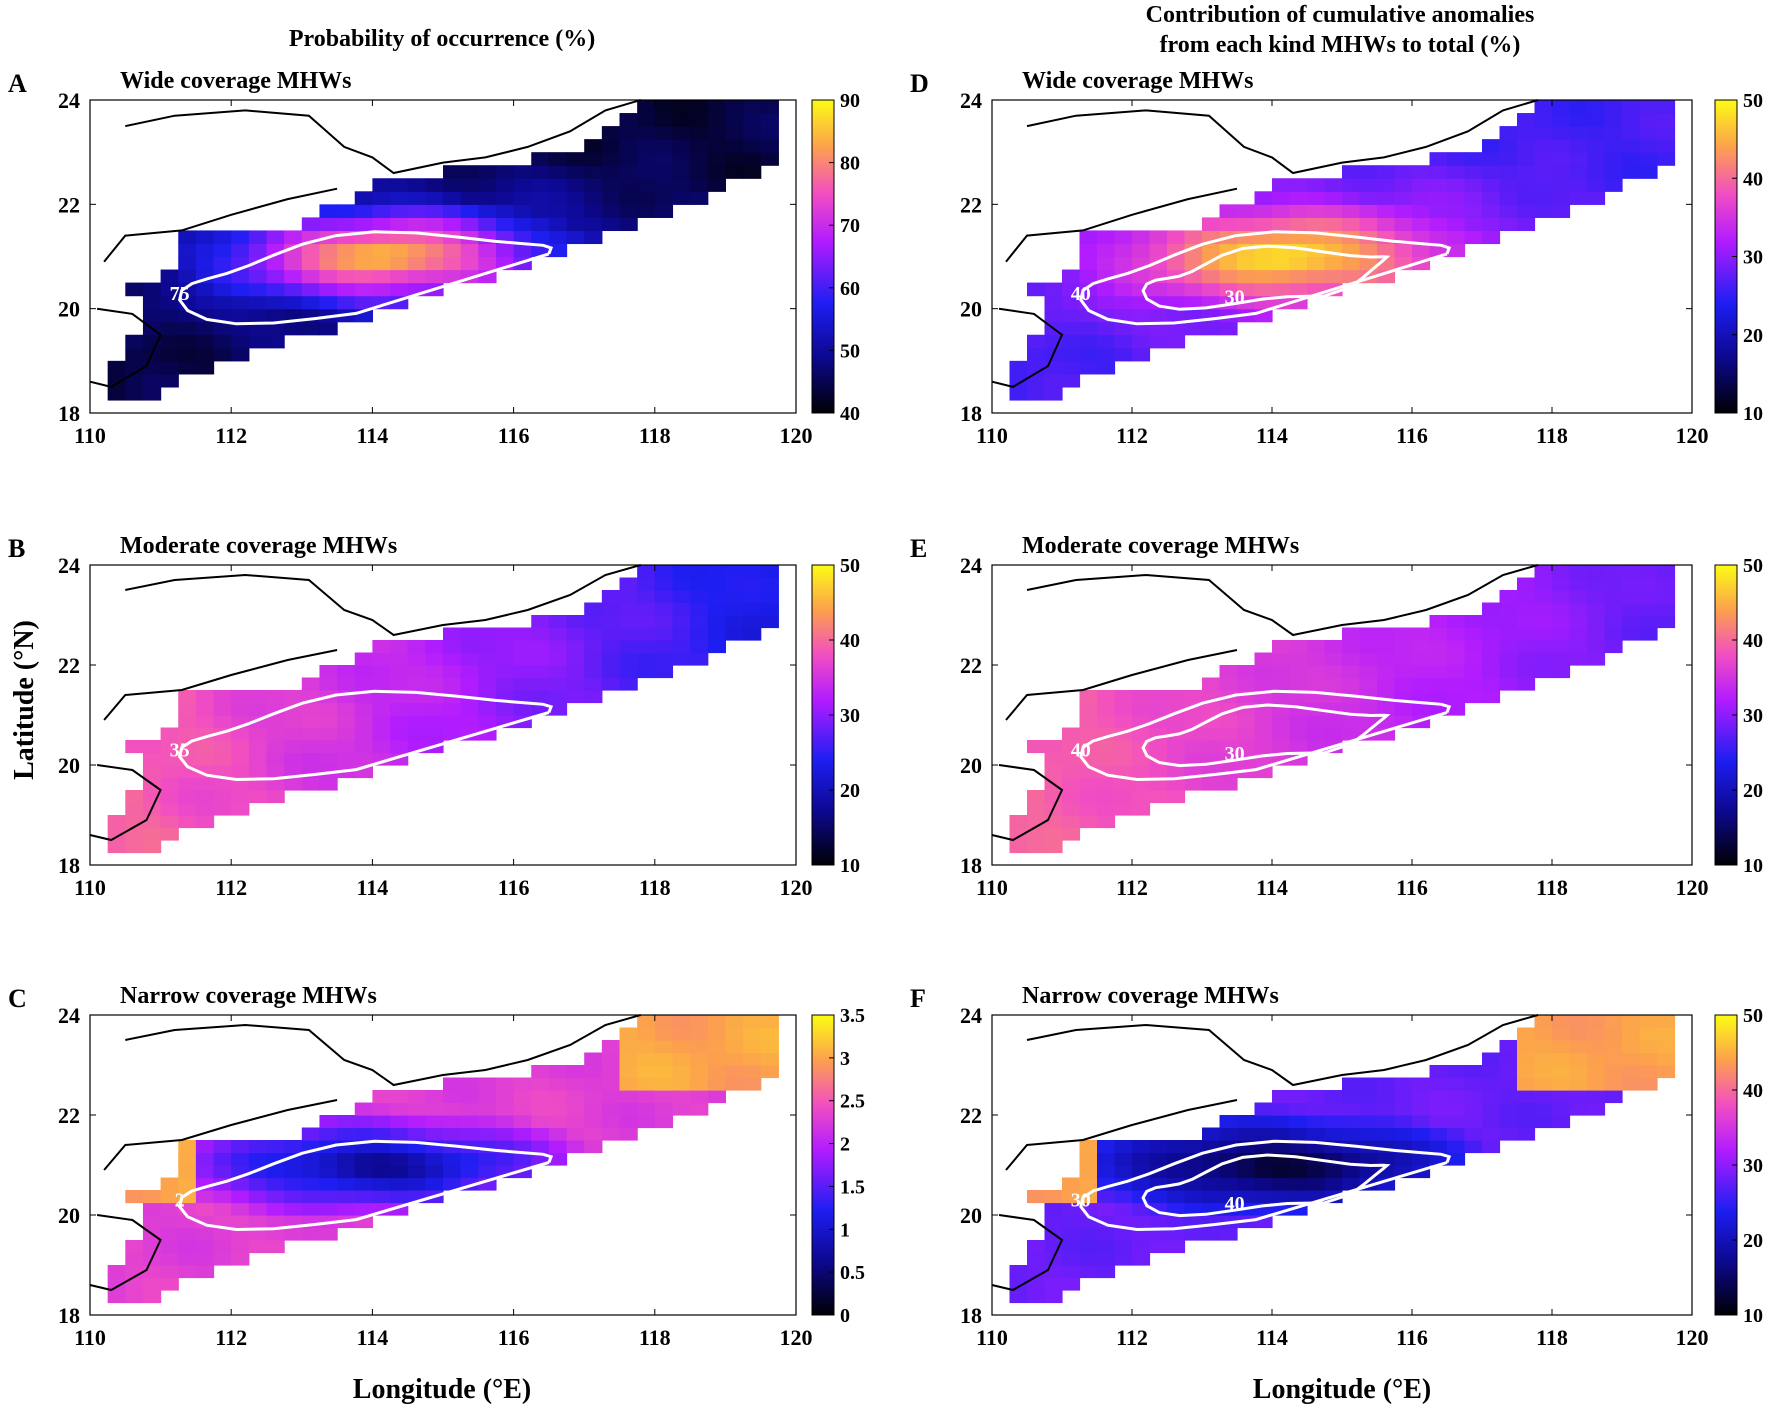 The width and height of the screenshot is (1772, 1411). Describe the element at coordinates (1282, 1050) in the screenshot. I see `coastline` at that location.